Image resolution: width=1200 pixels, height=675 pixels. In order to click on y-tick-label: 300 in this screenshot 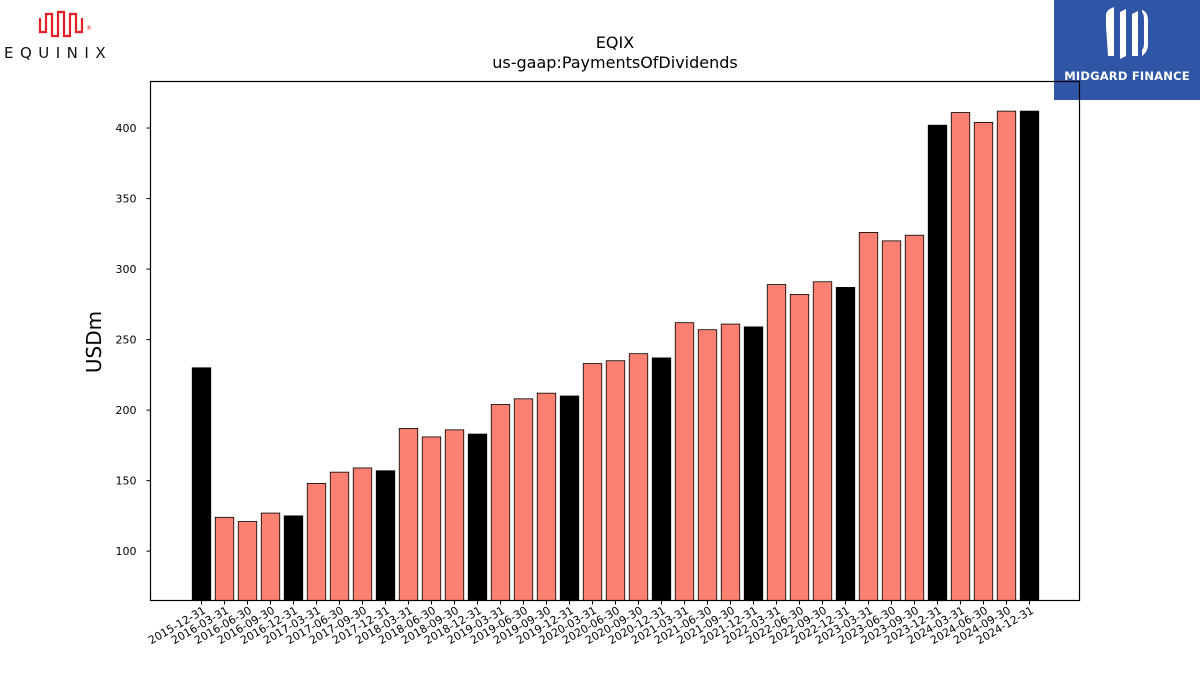, I will do `click(126, 269)`.